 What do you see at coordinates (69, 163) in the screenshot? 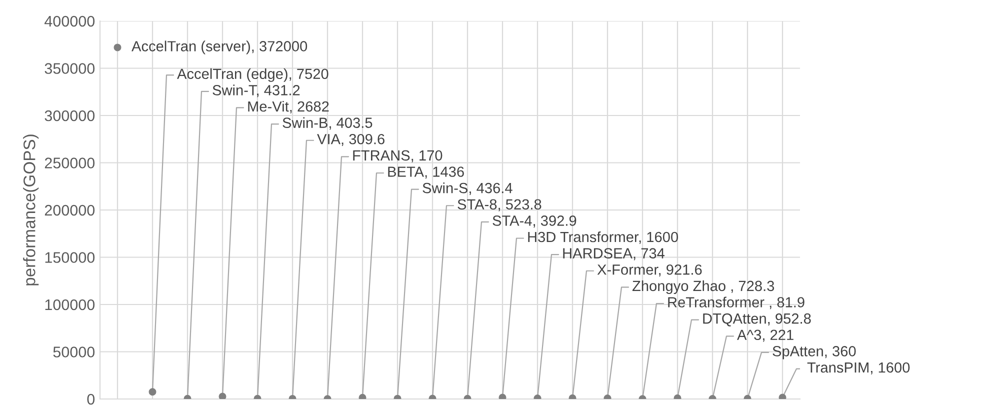
I see `y-tick-label: 250000` at bounding box center [69, 163].